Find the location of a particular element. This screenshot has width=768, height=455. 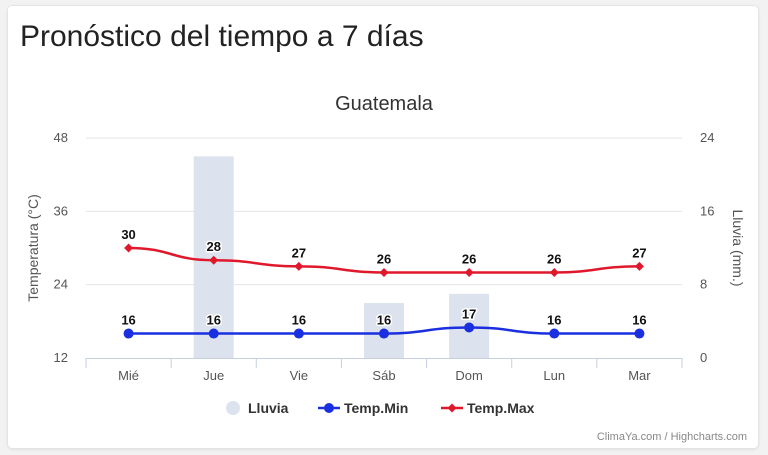

legend-label-temp-min: Temp.Min is located at coordinates (376, 408).